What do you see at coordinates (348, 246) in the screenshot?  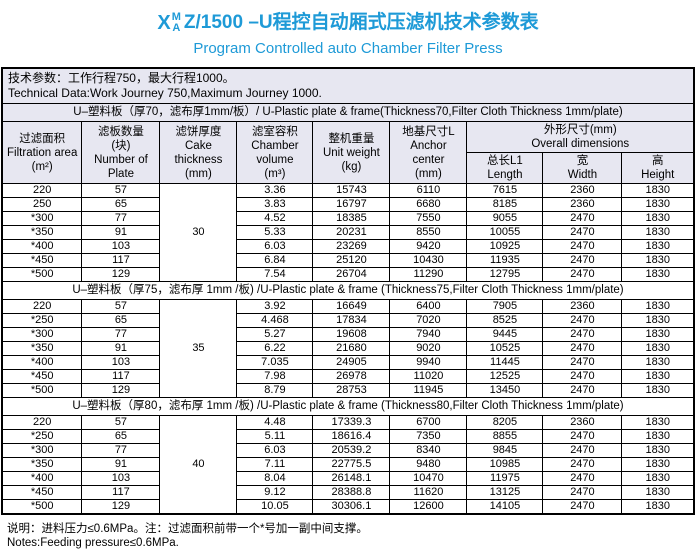 I see `table-row: *400 103 6.03 23269 9420 10925 2470 1830` at bounding box center [348, 246].